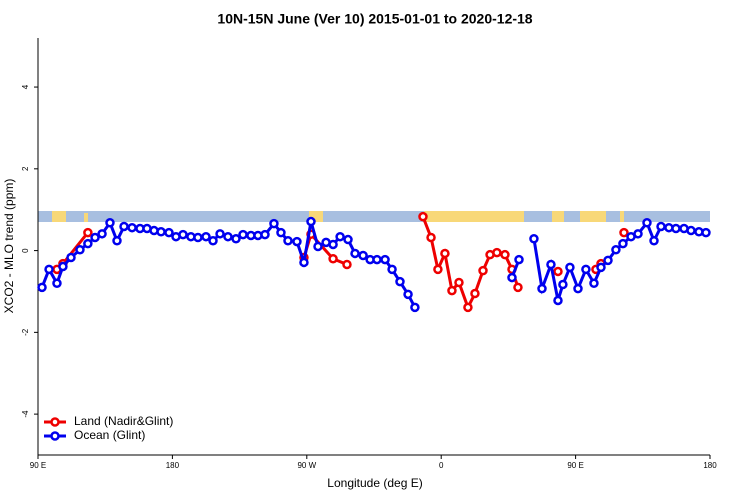  I want to click on y-tick-label: 0, so click(25, 250).